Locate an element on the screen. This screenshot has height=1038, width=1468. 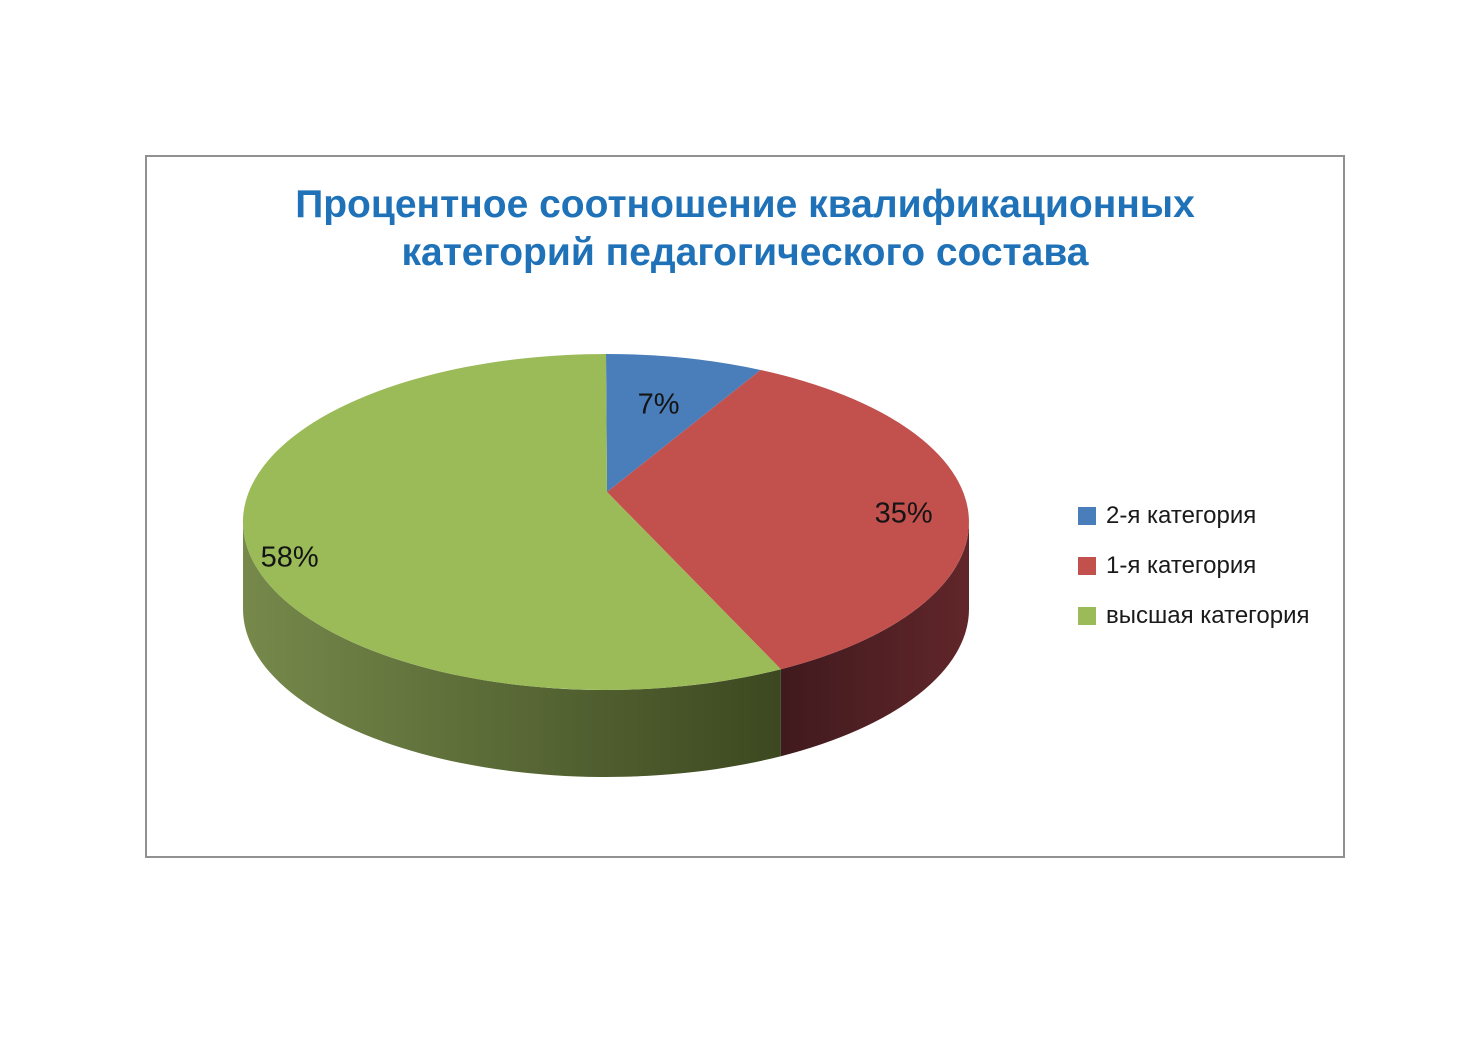
legend-item-1: 1-я категория is located at coordinates (1194, 566).